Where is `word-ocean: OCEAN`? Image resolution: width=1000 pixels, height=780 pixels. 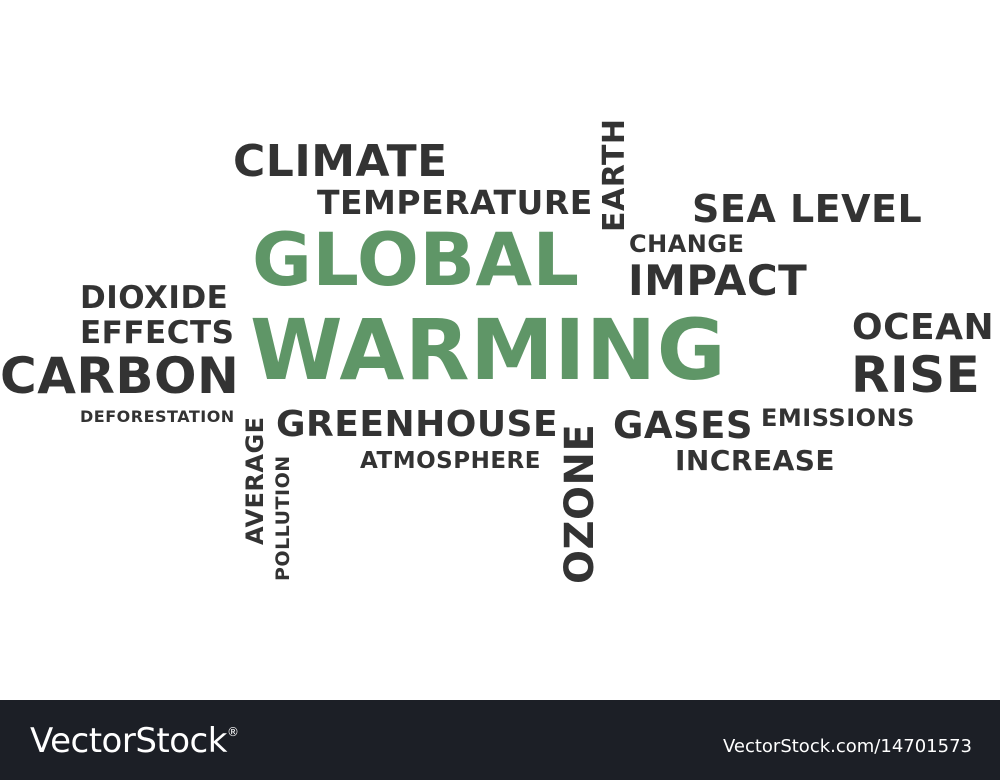 word-ocean: OCEAN is located at coordinates (923, 327).